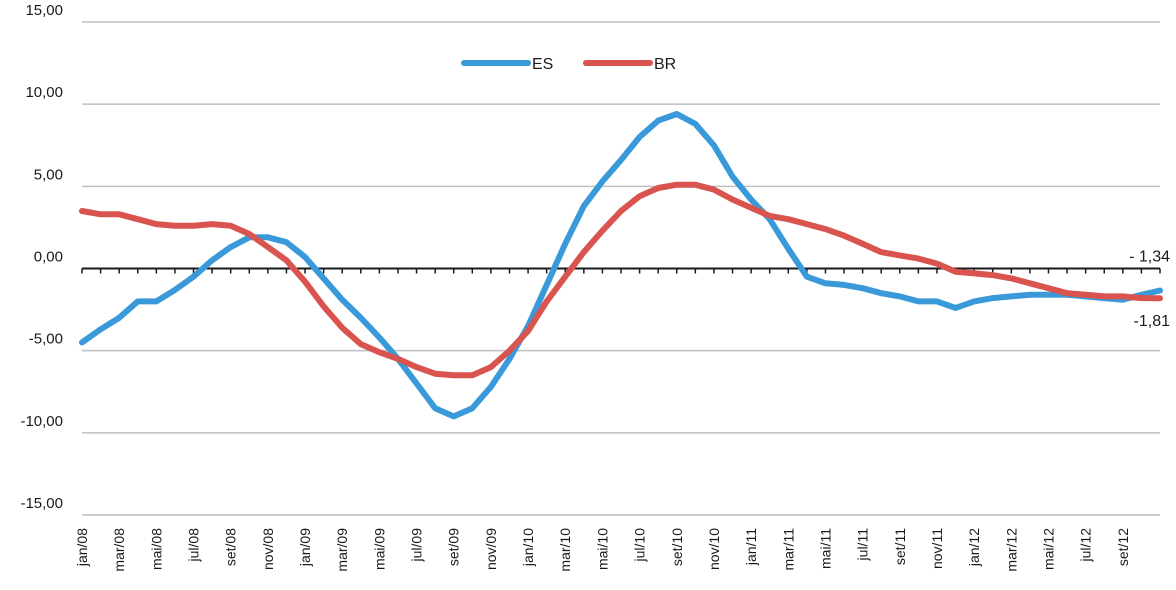 Image resolution: width=1176 pixels, height=590 pixels. What do you see at coordinates (528, 547) in the screenshot?
I see `x-tick-label: jan/10` at bounding box center [528, 547].